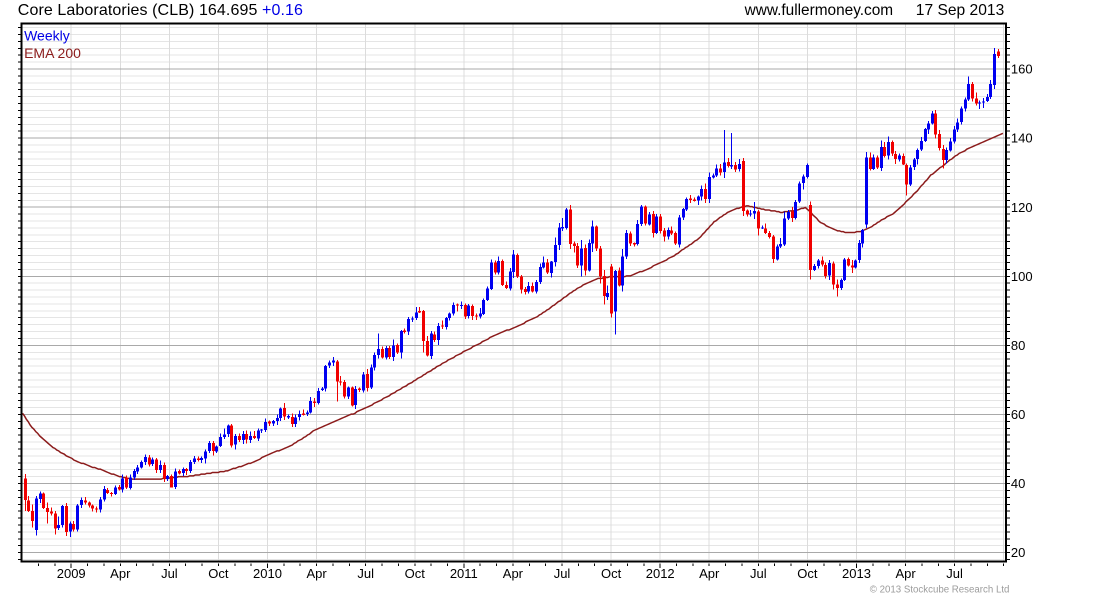 The height and width of the screenshot is (600, 1100). What do you see at coordinates (464, 573) in the screenshot?
I see `svg-text: 2011` at bounding box center [464, 573].